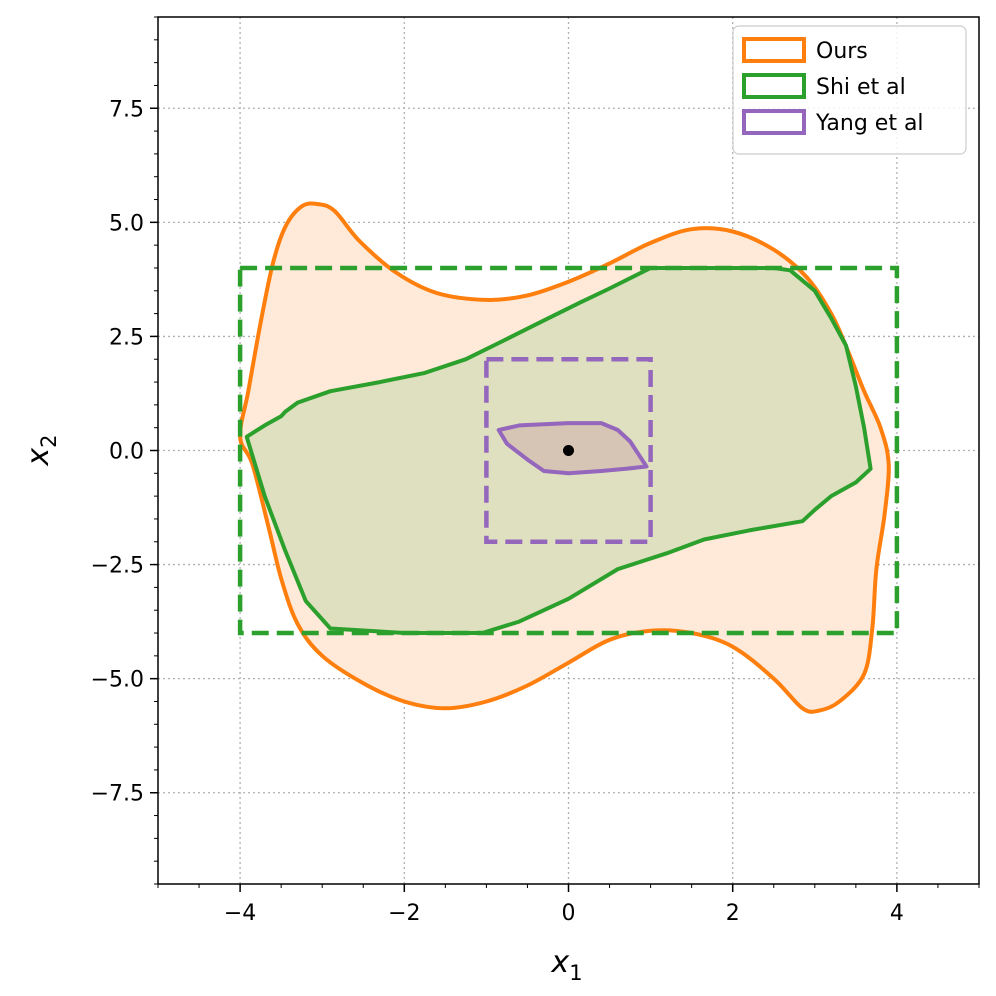 The width and height of the screenshot is (996, 996). What do you see at coordinates (126, 109) in the screenshot?
I see `y-tick-label: 7.5` at bounding box center [126, 109].